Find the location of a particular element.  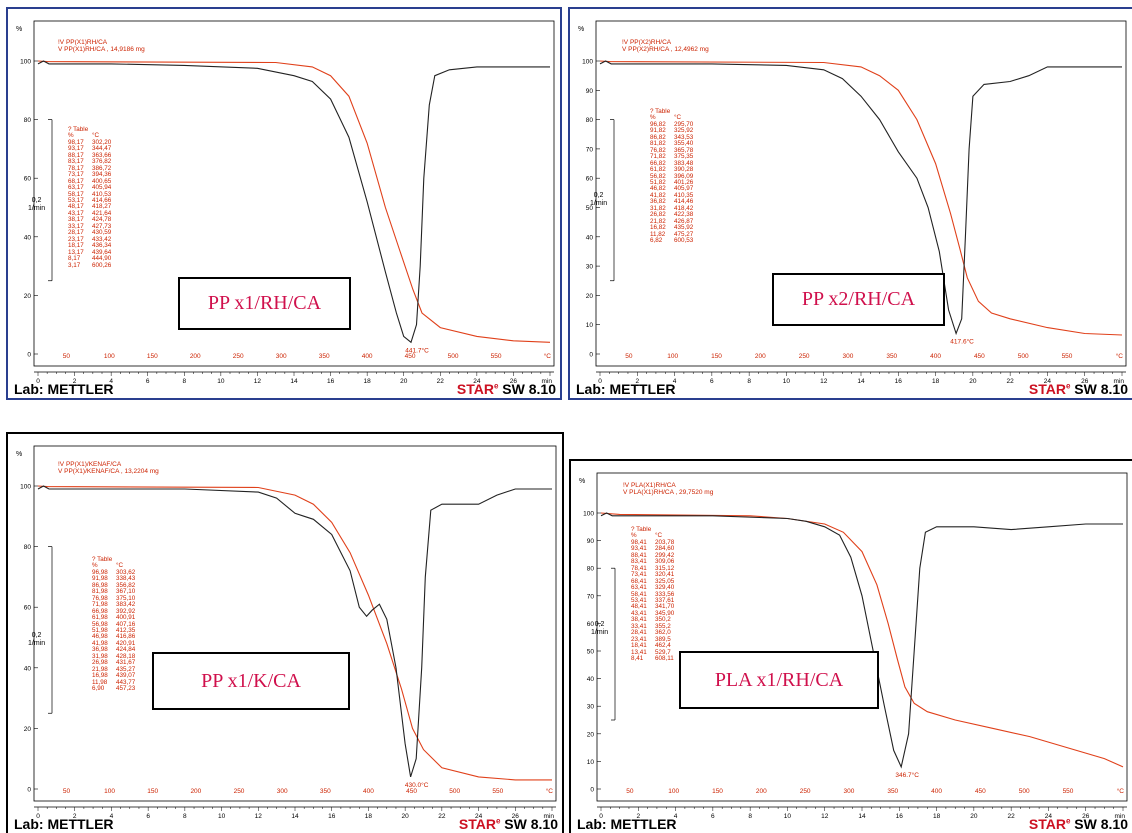

table-cell: 367,10 is located at coordinates (126, 592).